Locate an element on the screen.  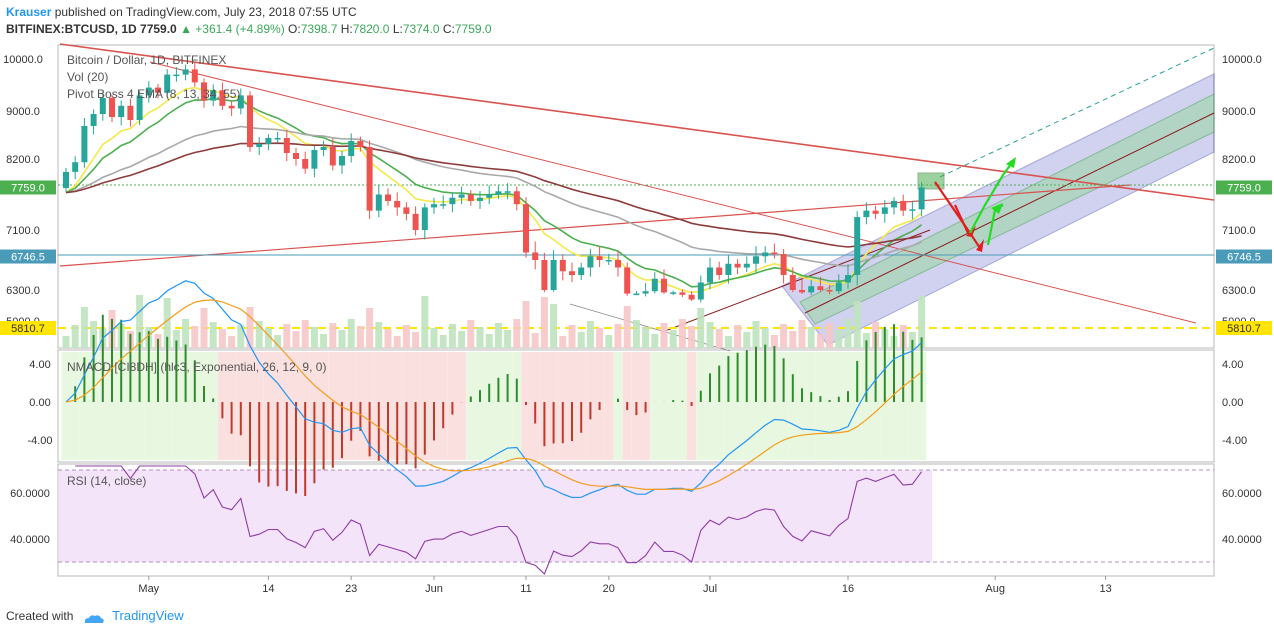
price-tag-right-text: 7759.0 is located at coordinates (1244, 188).